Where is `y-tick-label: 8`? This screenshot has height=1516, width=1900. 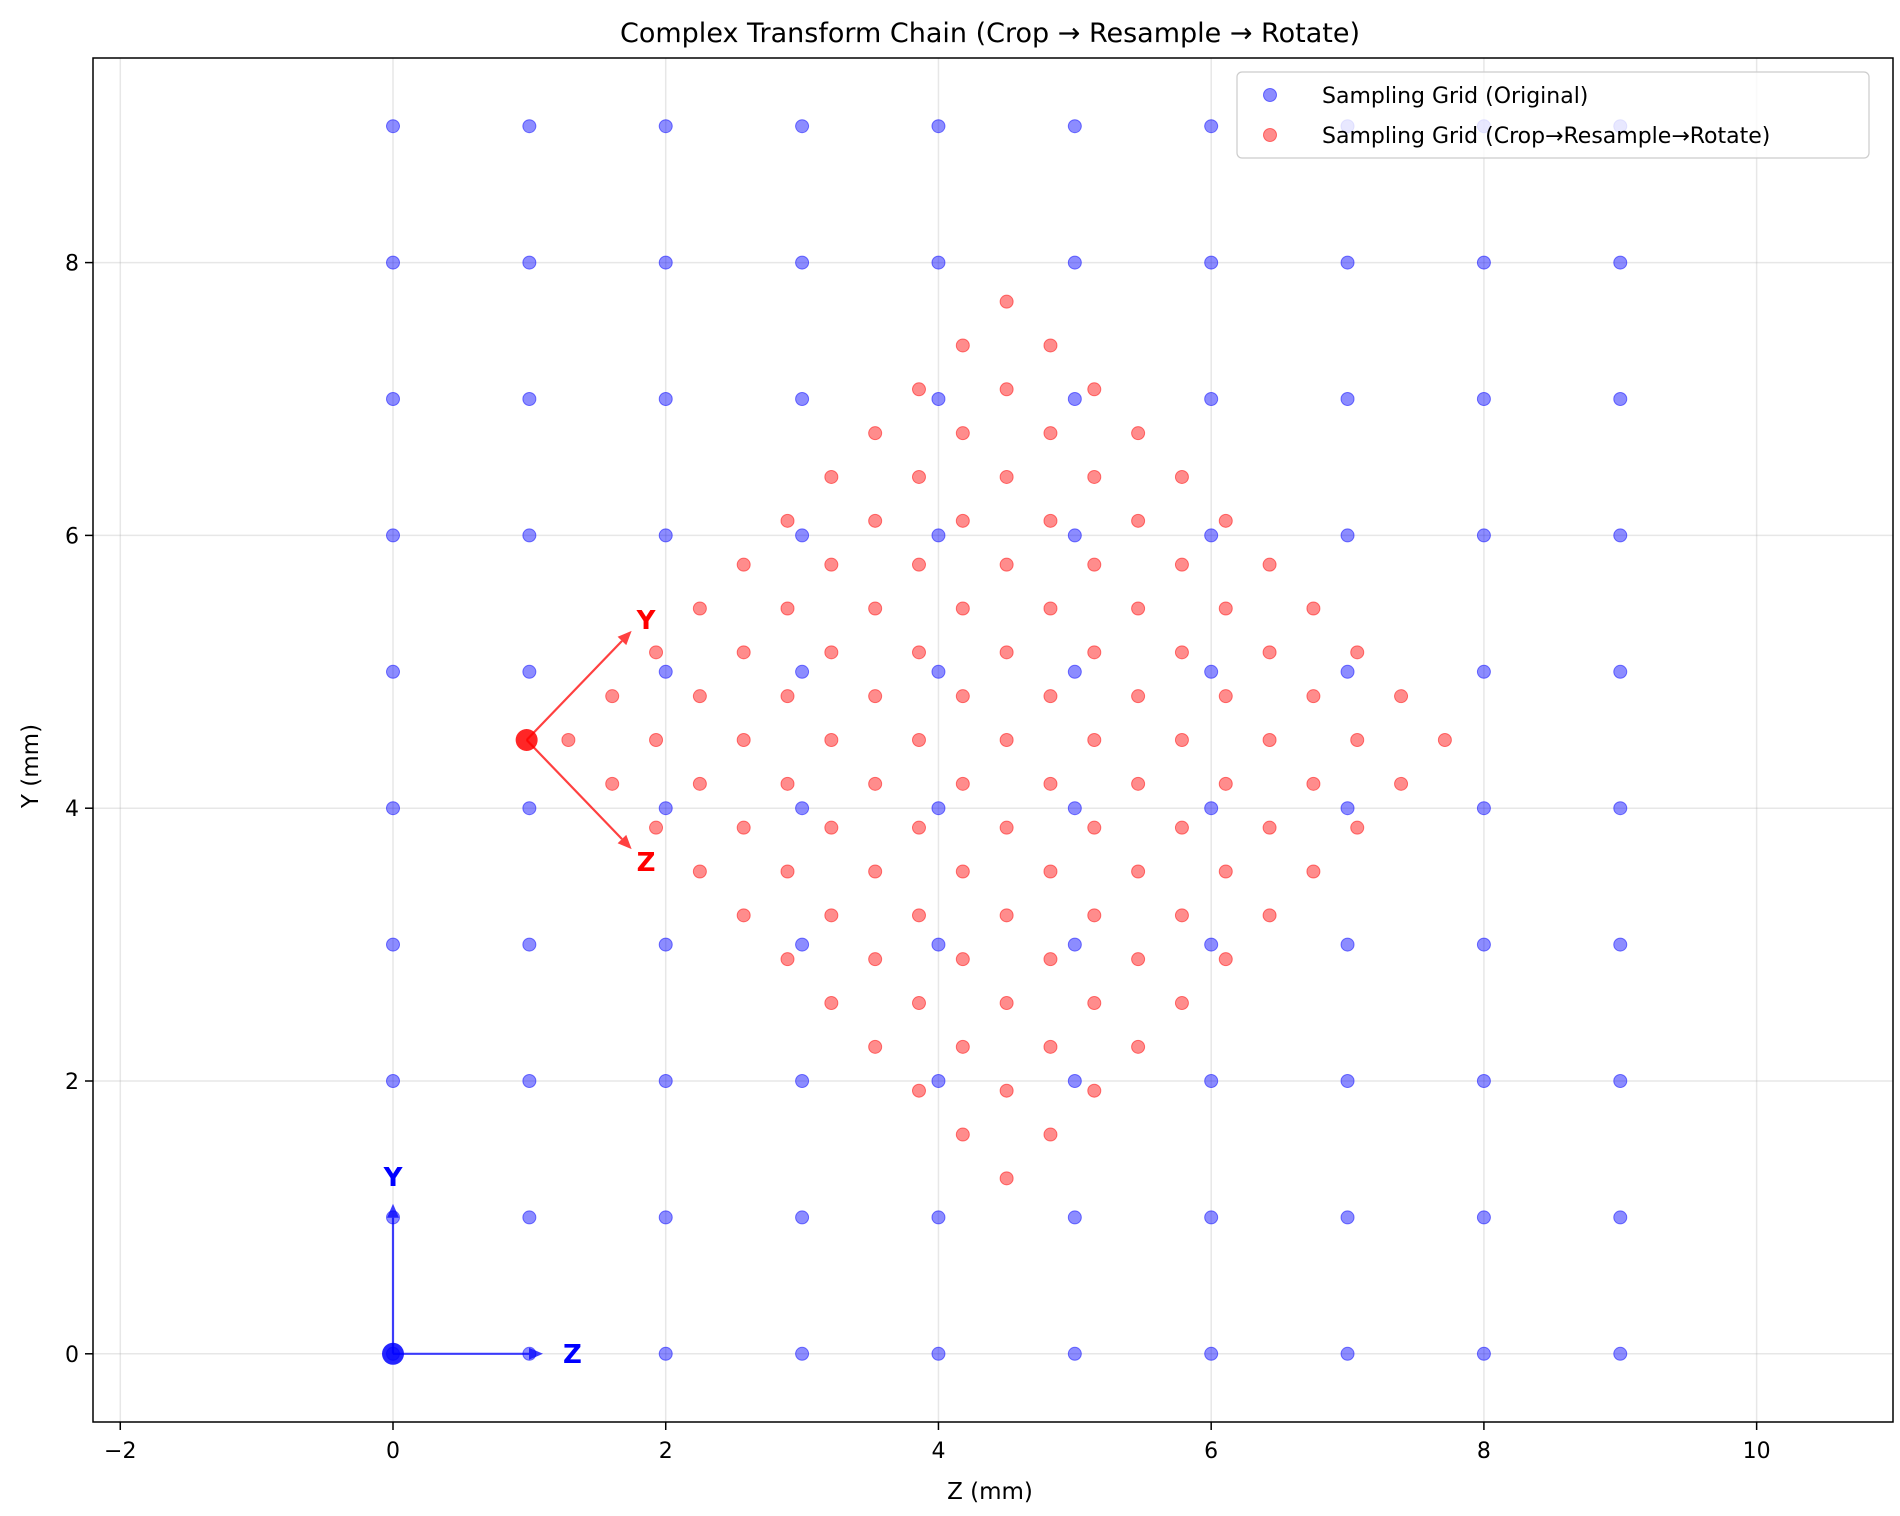
y-tick-label: 8 is located at coordinates (72, 264).